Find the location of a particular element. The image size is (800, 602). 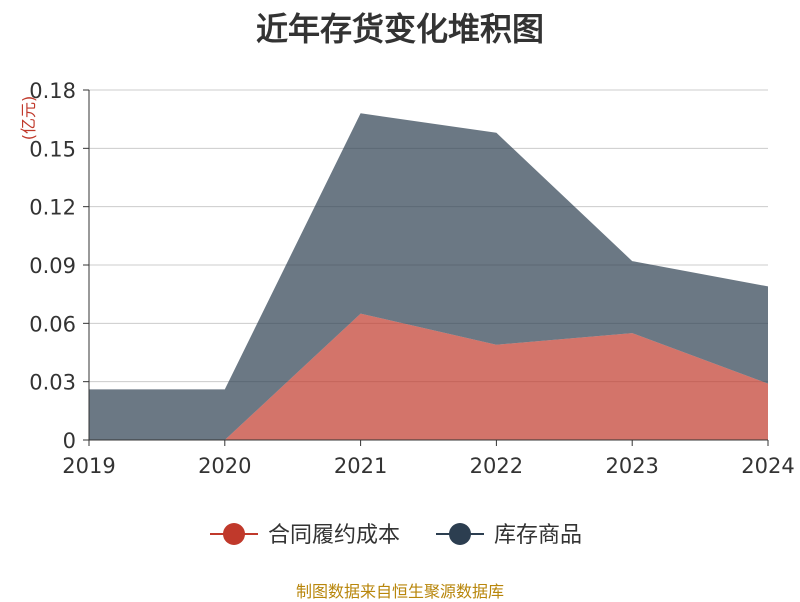

x-tick-label: 2024 is located at coordinates (767, 466).